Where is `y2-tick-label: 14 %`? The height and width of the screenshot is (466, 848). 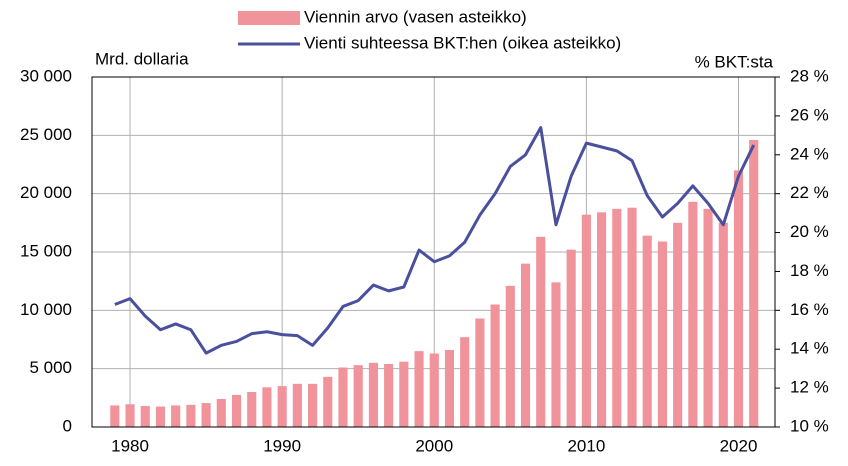 y2-tick-label: 14 % is located at coordinates (809, 348).